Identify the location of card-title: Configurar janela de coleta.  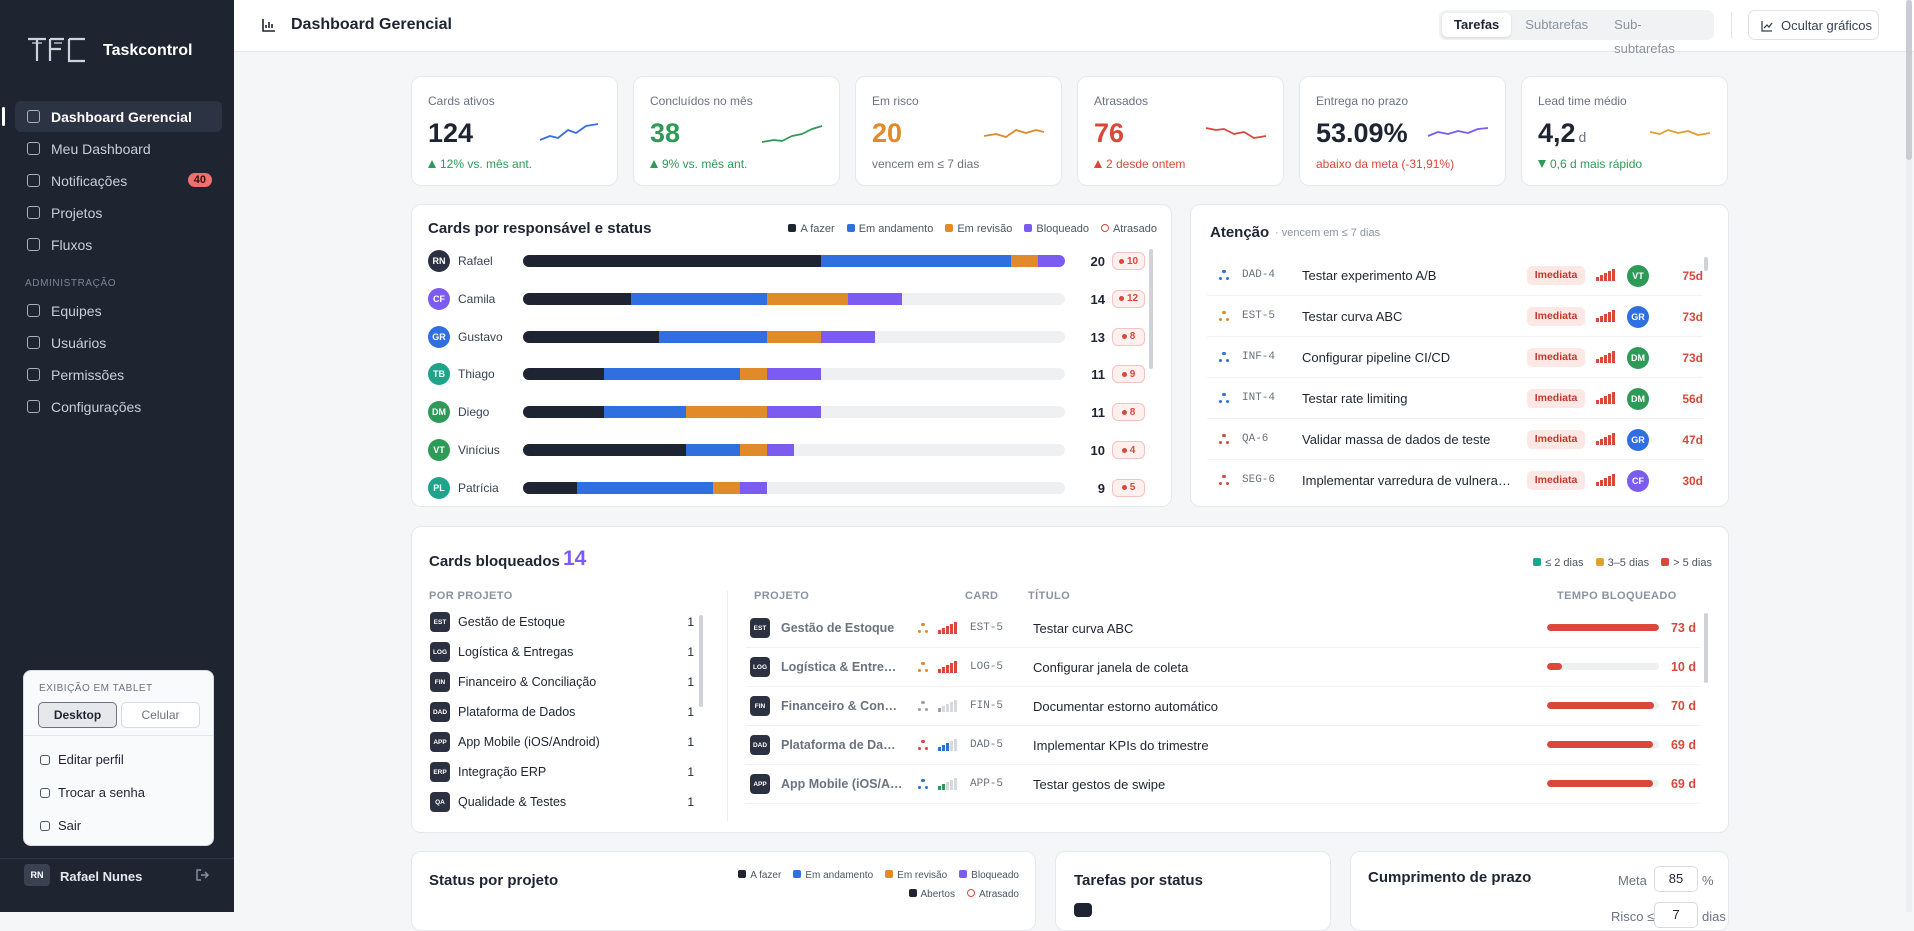
(1111, 667).